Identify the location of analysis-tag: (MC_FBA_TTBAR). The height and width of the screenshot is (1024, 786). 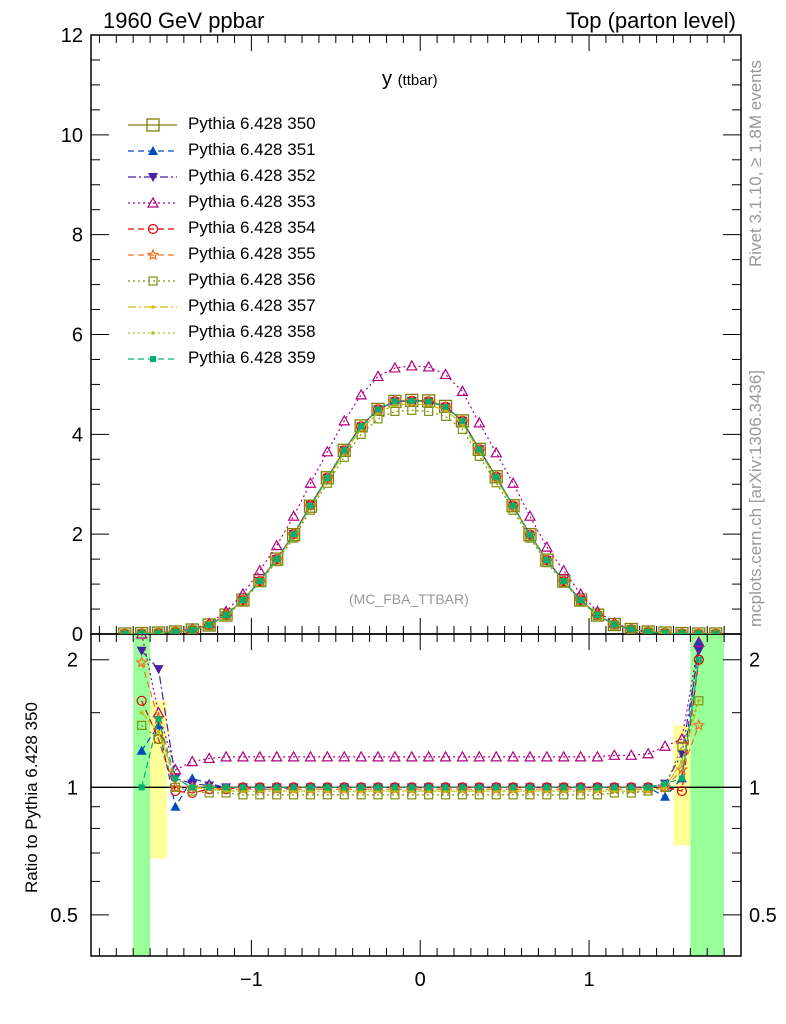
(409, 599).